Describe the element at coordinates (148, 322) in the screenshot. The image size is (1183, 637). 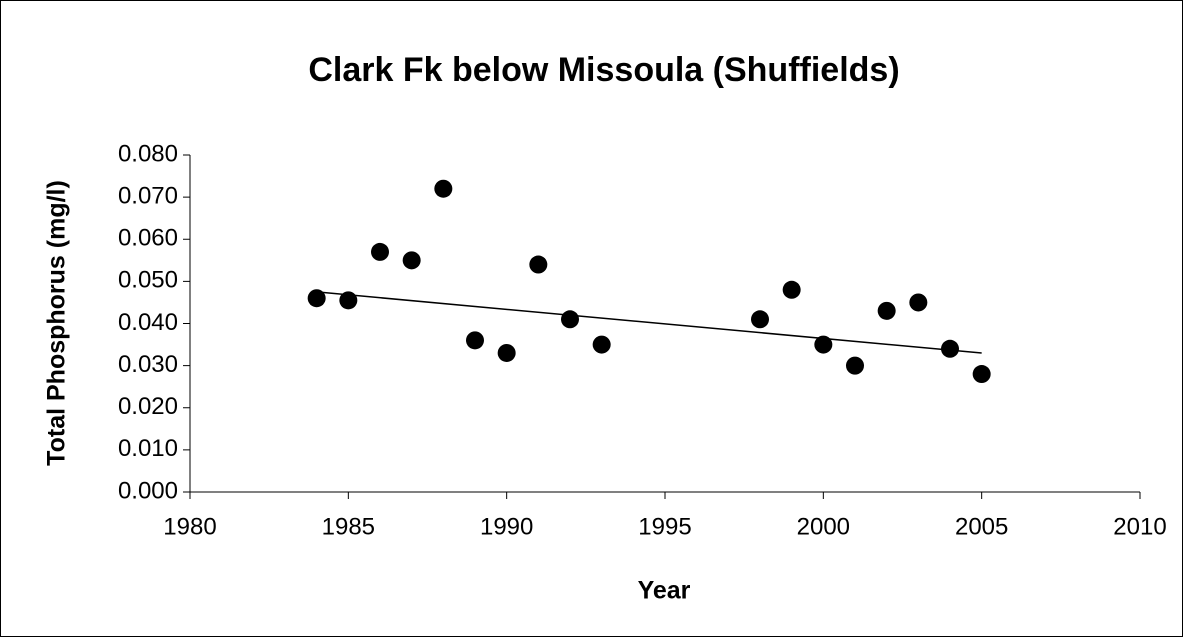
I see `y-tick-label: 0.040` at that location.